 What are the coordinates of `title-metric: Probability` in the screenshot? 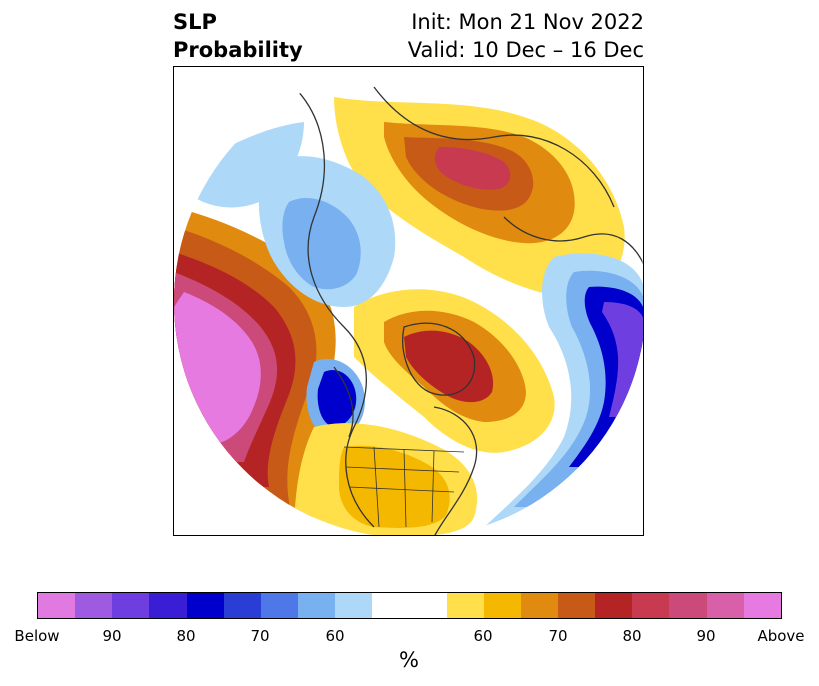 It's located at (238, 50).